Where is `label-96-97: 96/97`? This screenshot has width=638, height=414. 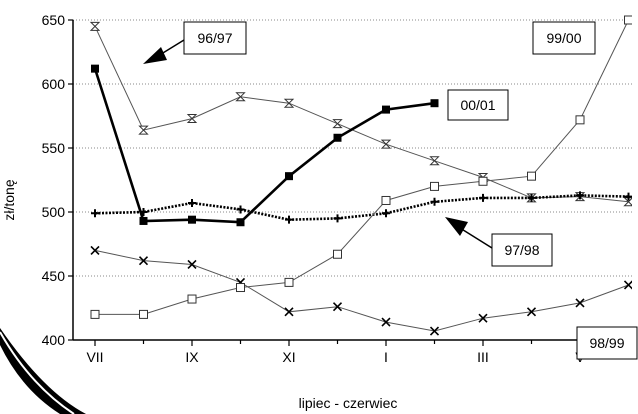 label-96-97: 96/97 is located at coordinates (215, 38).